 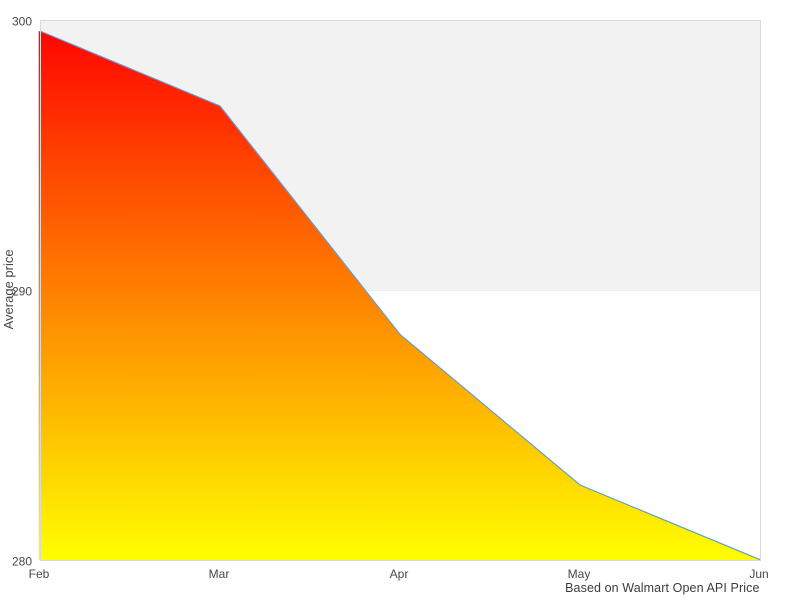 I want to click on svg-text: 280, so click(x=22, y=561).